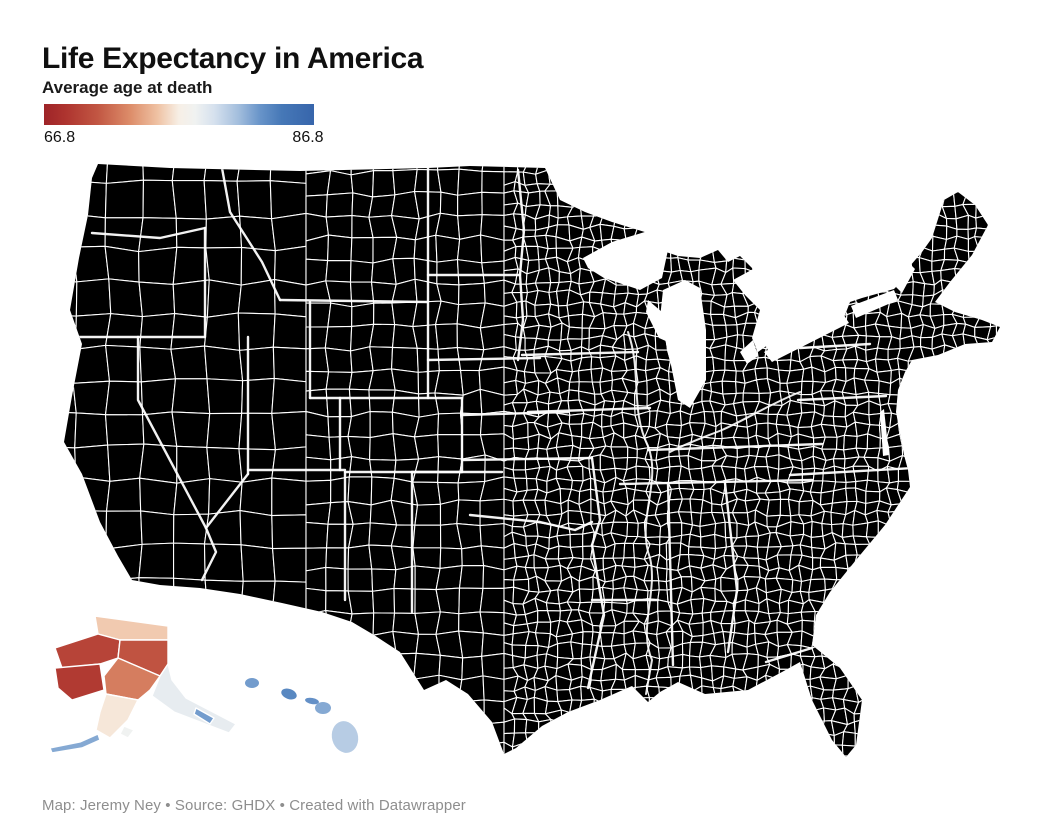 This screenshot has width=1042, height=830. I want to click on alaska-panhandle-islands, so click(204, 716).